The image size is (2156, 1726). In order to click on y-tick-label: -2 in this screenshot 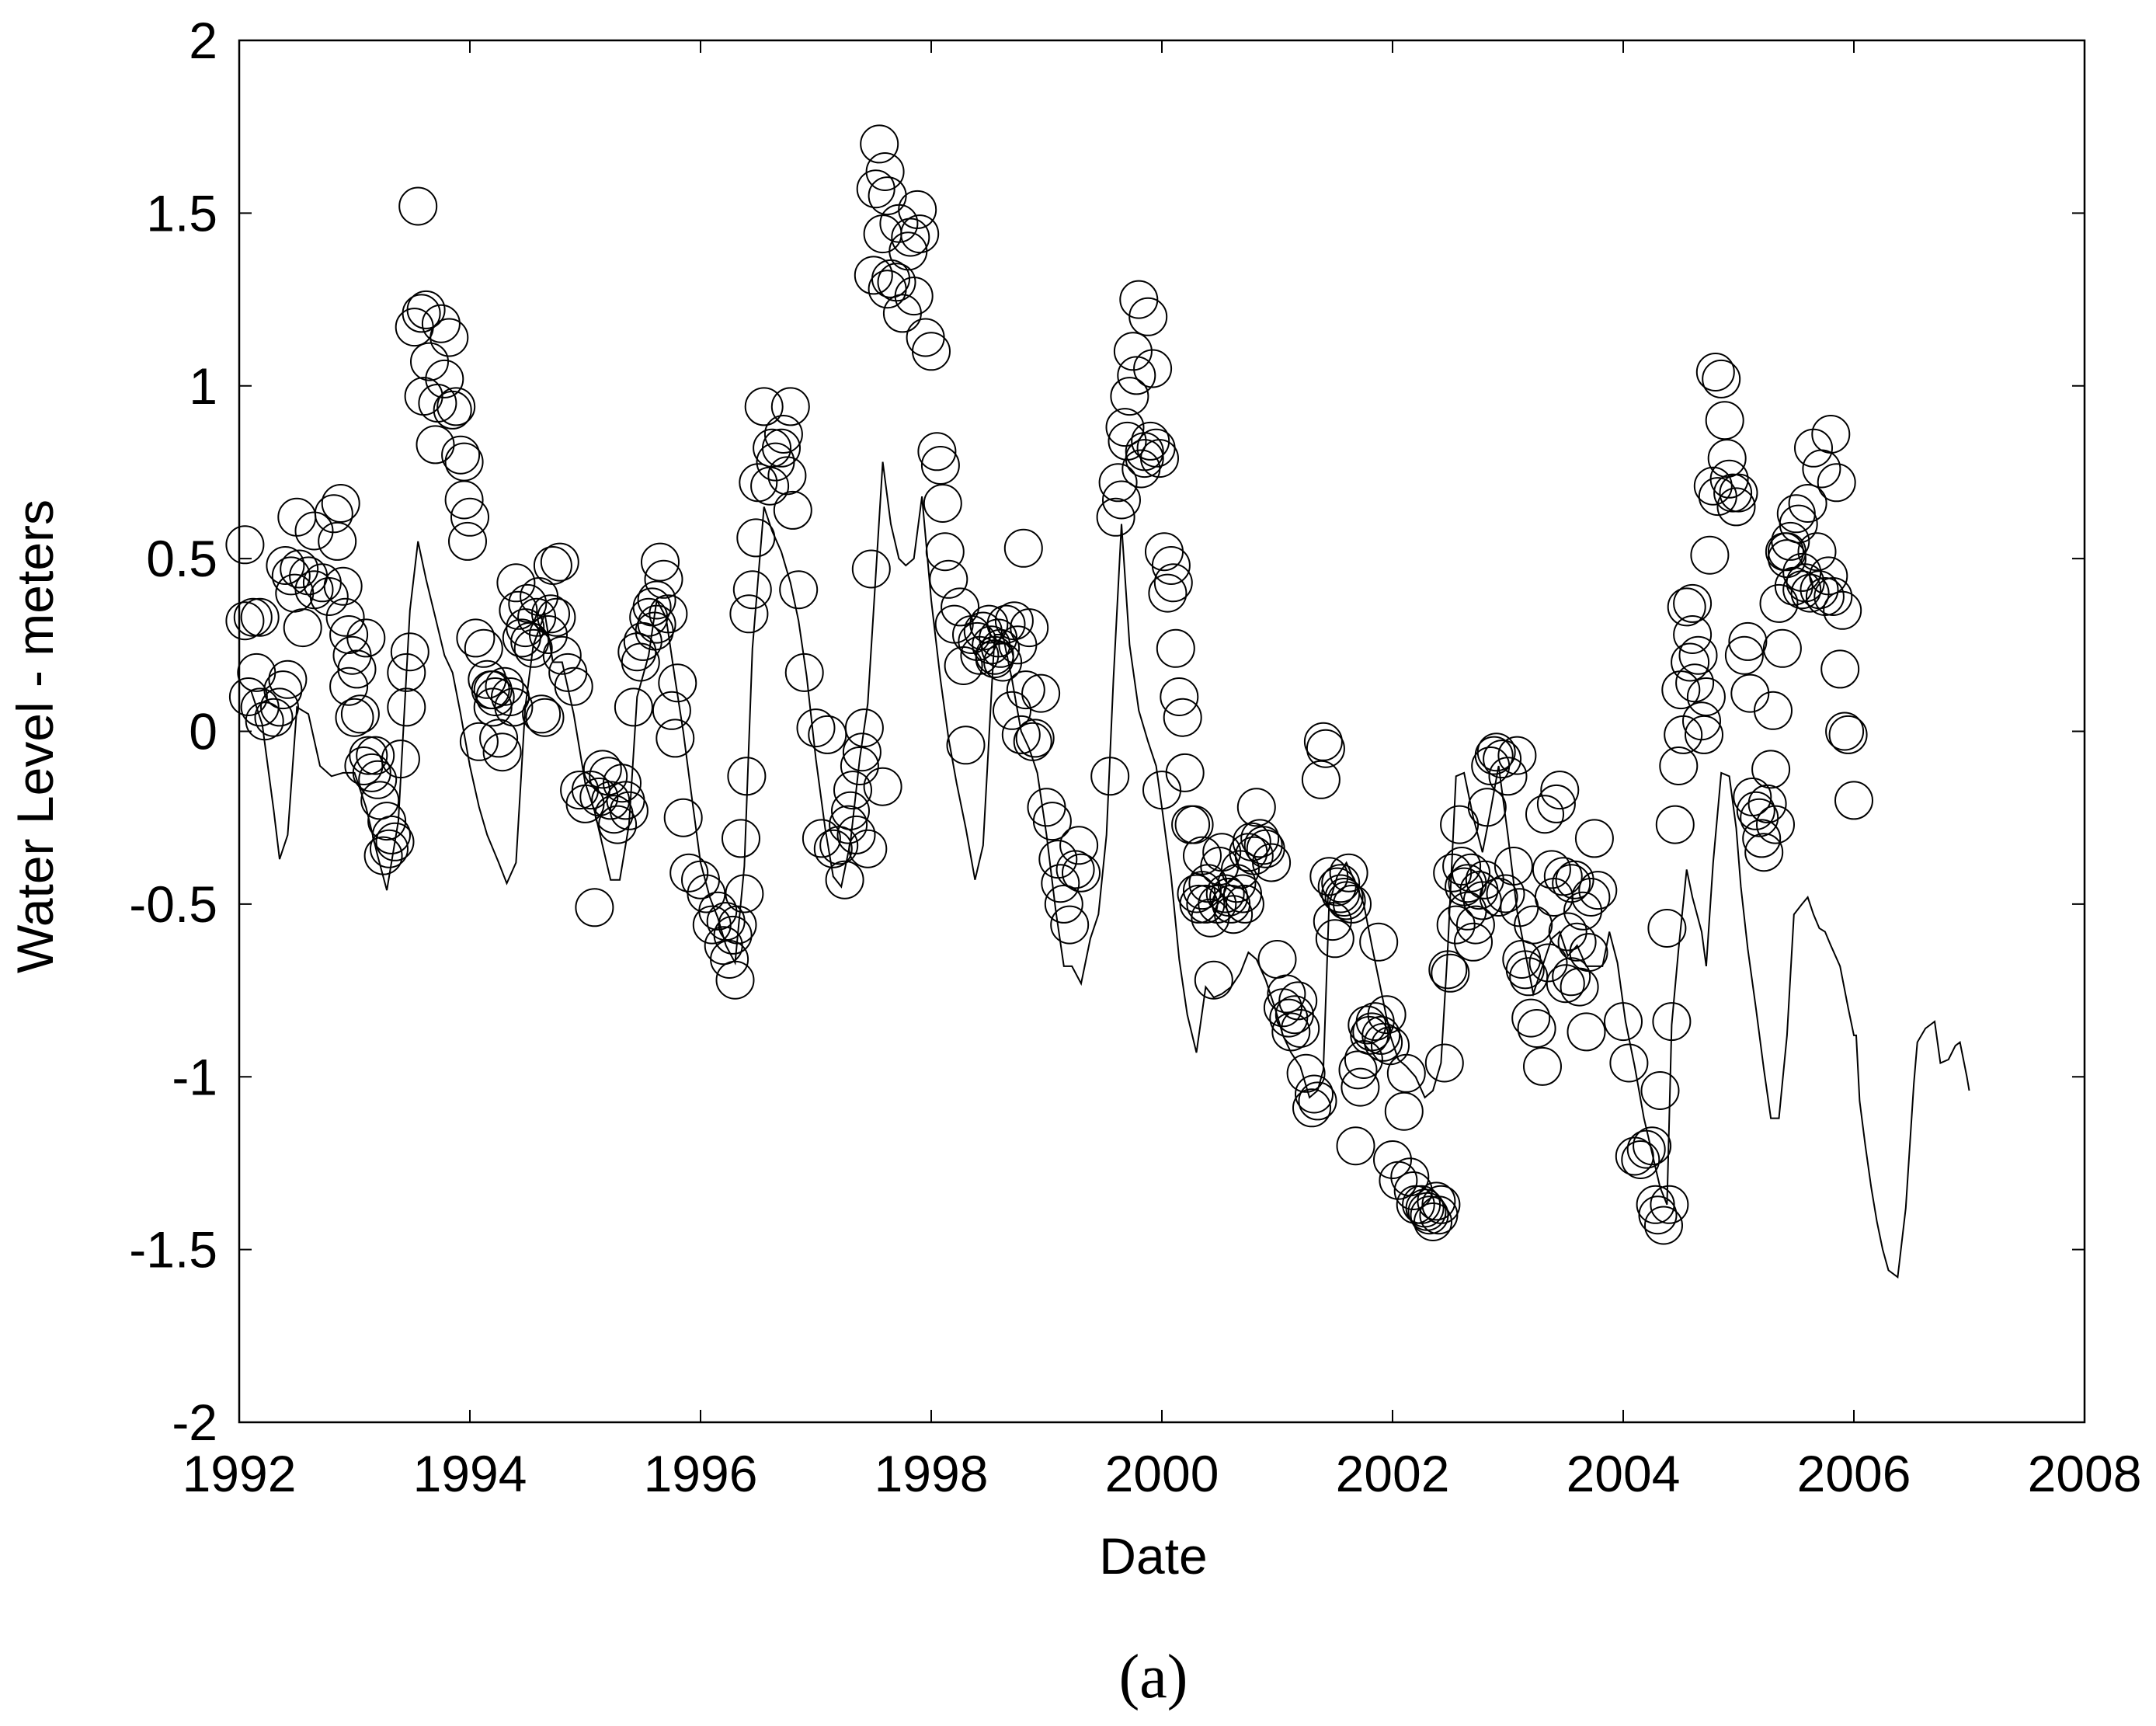, I will do `click(194, 1422)`.